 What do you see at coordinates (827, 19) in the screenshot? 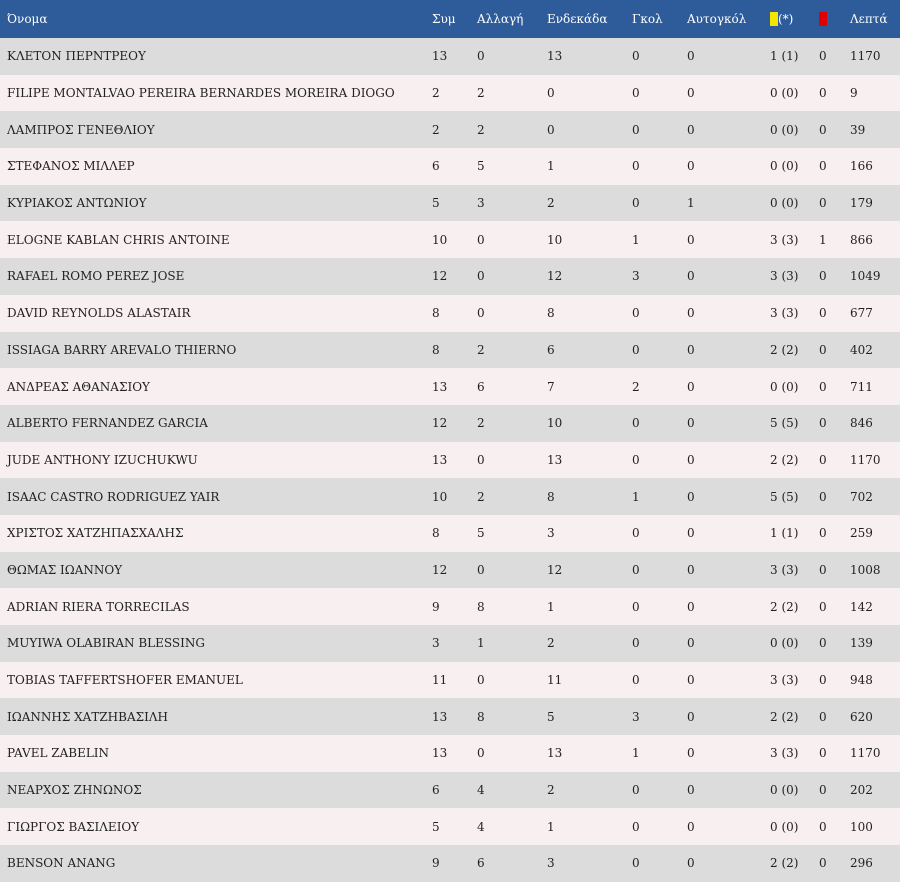
I see `header-cell` at bounding box center [827, 19].